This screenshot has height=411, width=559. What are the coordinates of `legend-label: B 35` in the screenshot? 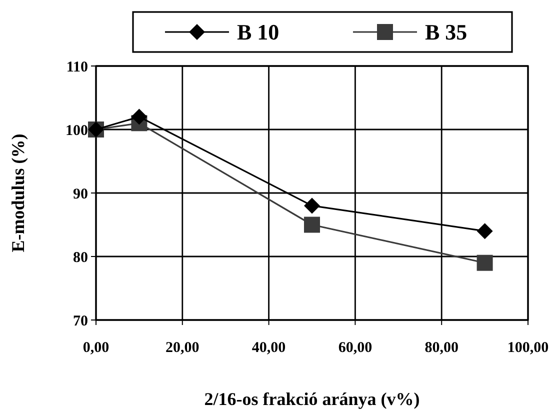 It's located at (446, 32).